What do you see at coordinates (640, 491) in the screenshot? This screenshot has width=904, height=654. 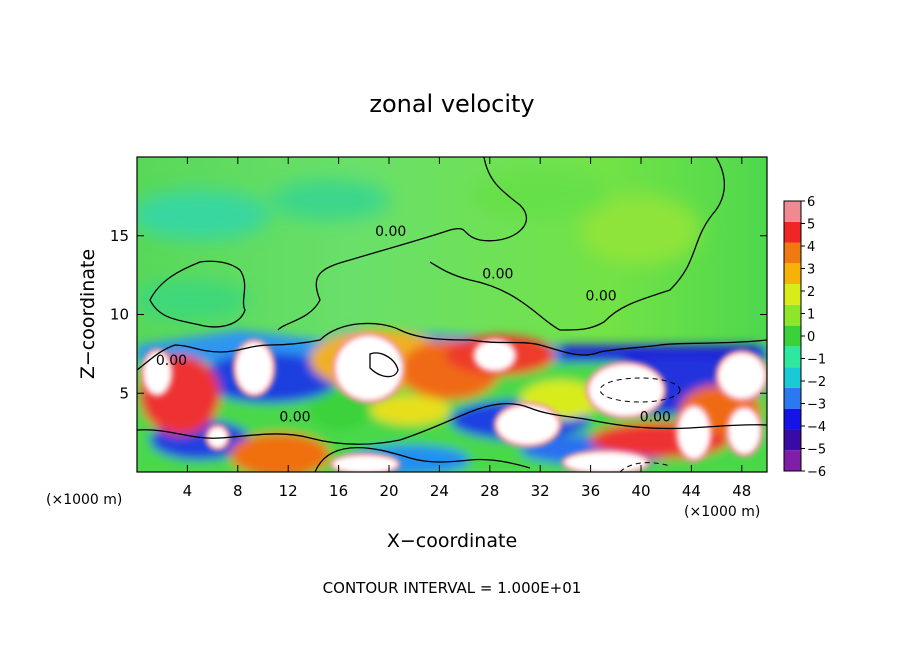 I see `x-tick-label: 40` at bounding box center [640, 491].